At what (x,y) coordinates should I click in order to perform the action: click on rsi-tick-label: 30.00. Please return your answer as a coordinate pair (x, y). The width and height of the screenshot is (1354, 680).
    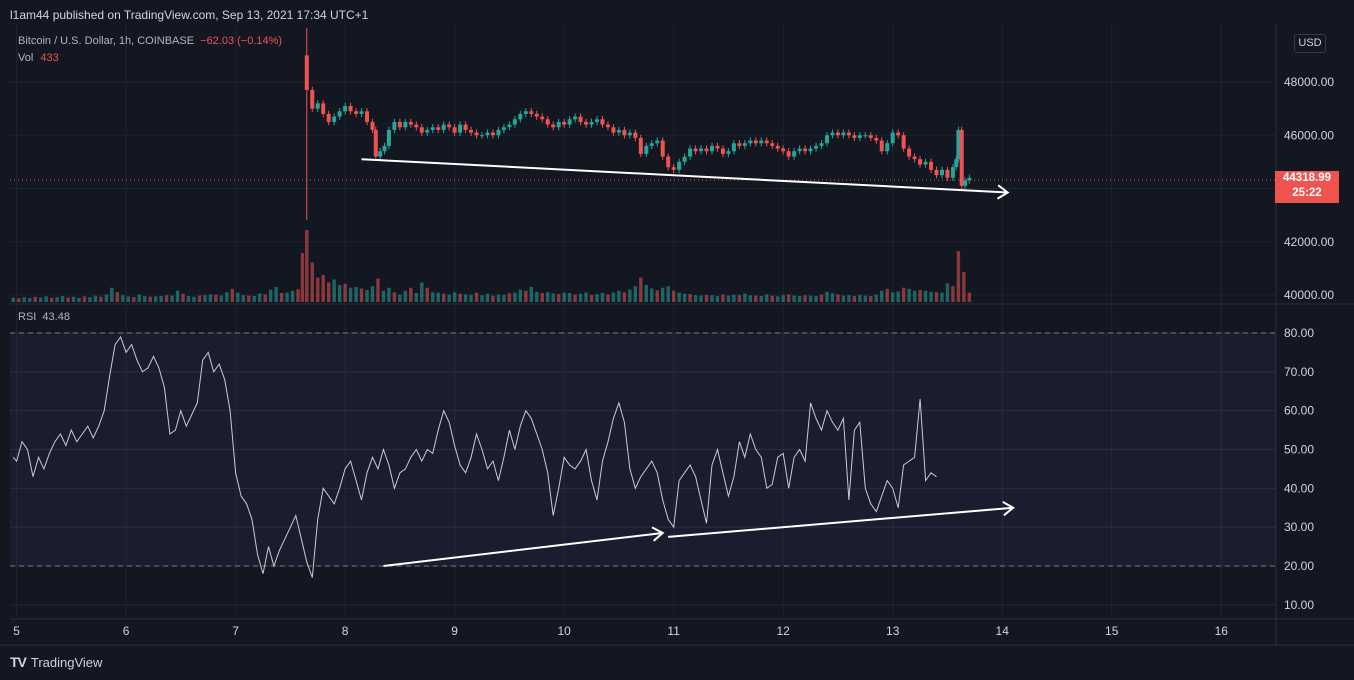
    Looking at the image, I should click on (1299, 527).